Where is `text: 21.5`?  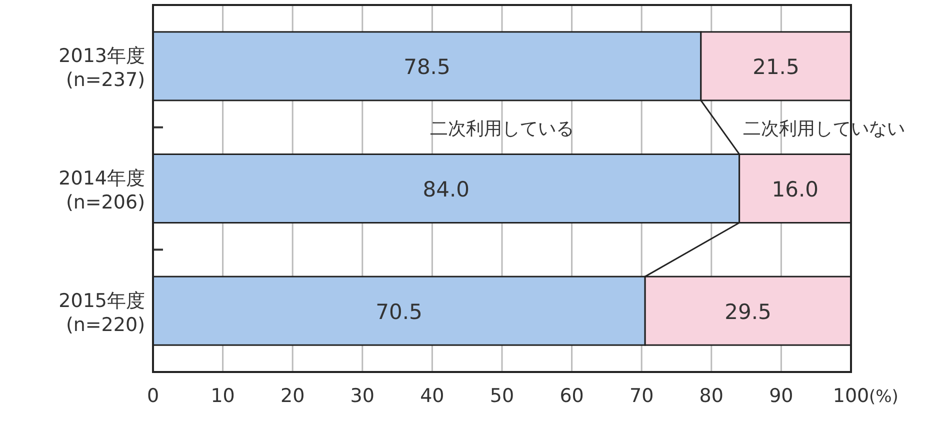
text: 21.5 is located at coordinates (776, 67).